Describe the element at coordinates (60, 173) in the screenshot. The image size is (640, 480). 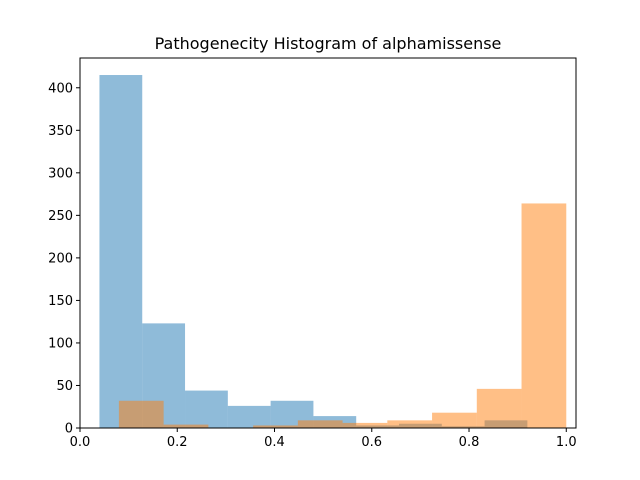
I see `y-tick-label: 300` at that location.